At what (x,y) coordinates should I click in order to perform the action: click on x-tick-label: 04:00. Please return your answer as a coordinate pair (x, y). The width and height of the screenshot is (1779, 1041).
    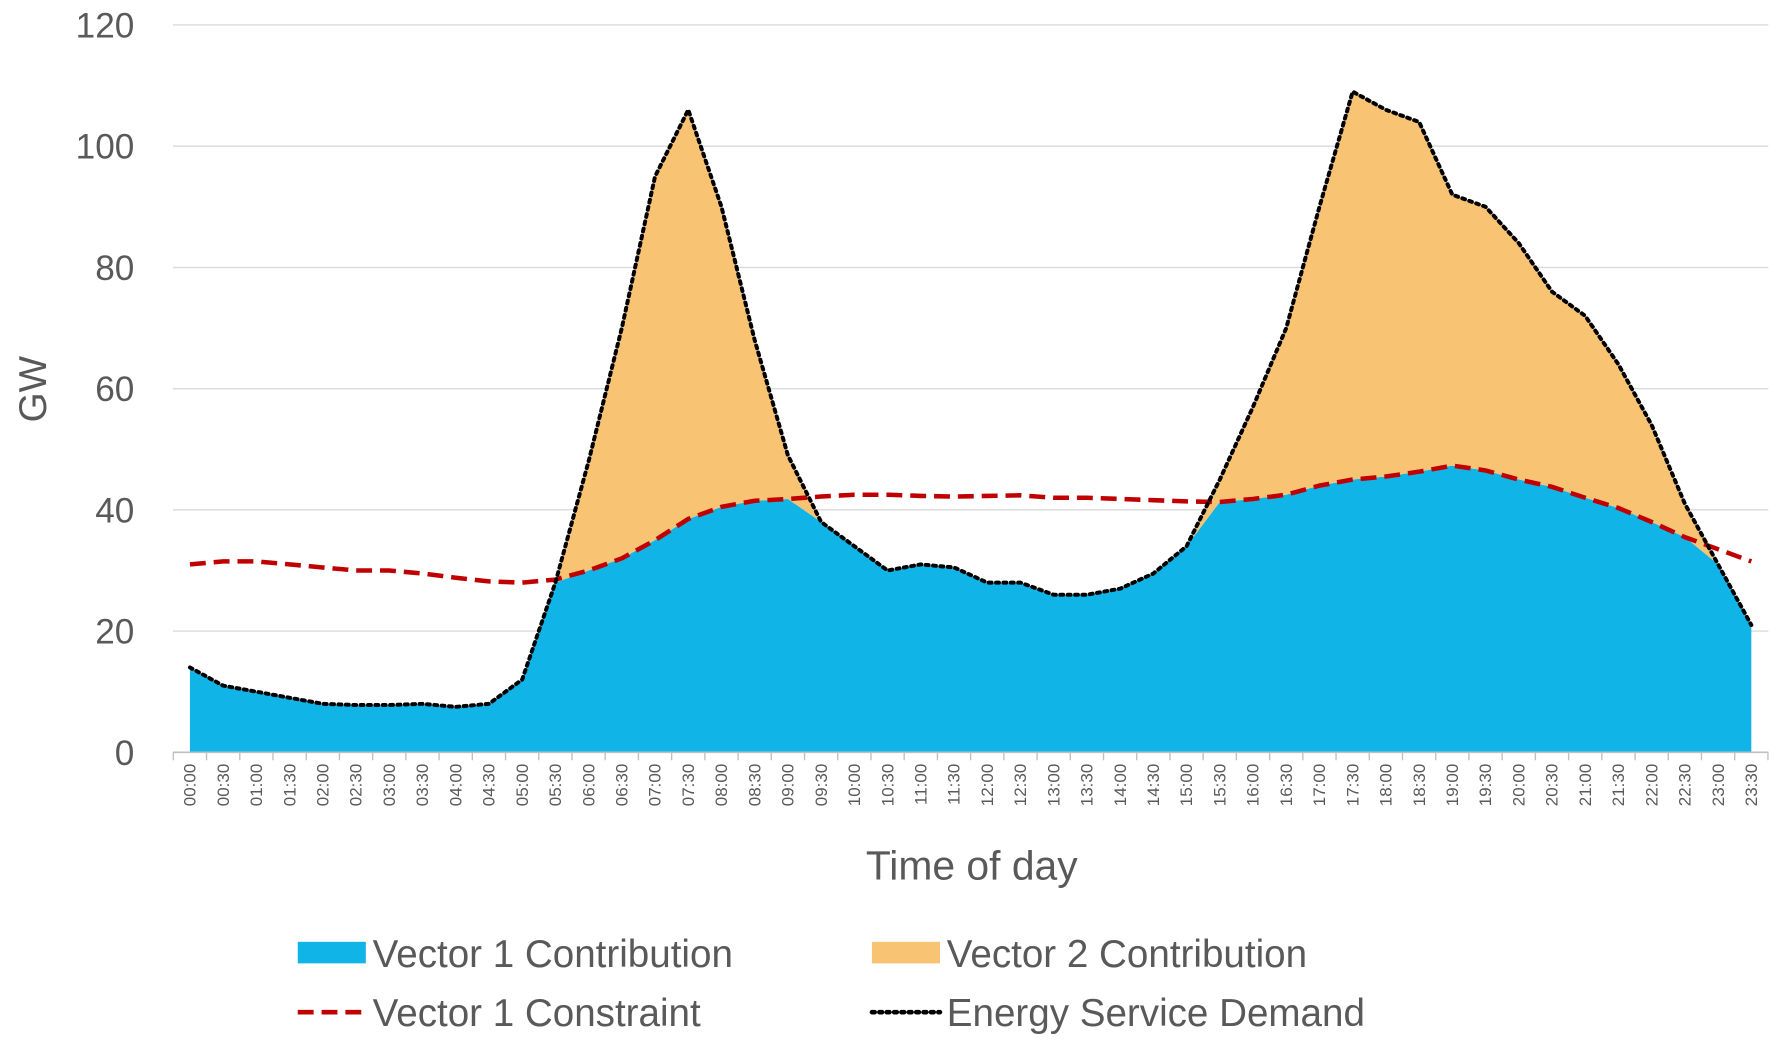
    Looking at the image, I should click on (455, 785).